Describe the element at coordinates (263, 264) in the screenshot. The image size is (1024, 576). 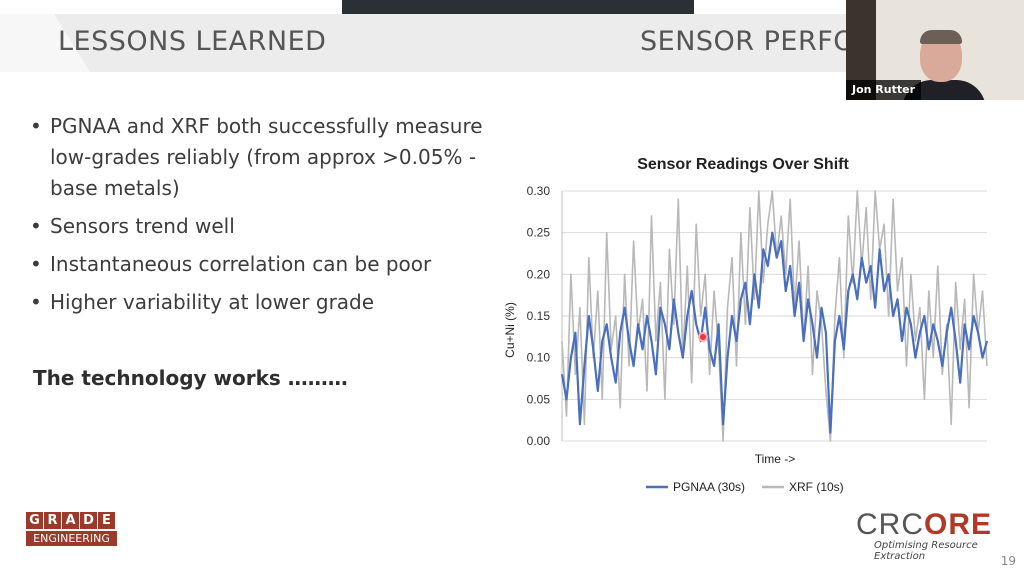
I see `bullet-item: Instantaneous correlation can be poor` at that location.